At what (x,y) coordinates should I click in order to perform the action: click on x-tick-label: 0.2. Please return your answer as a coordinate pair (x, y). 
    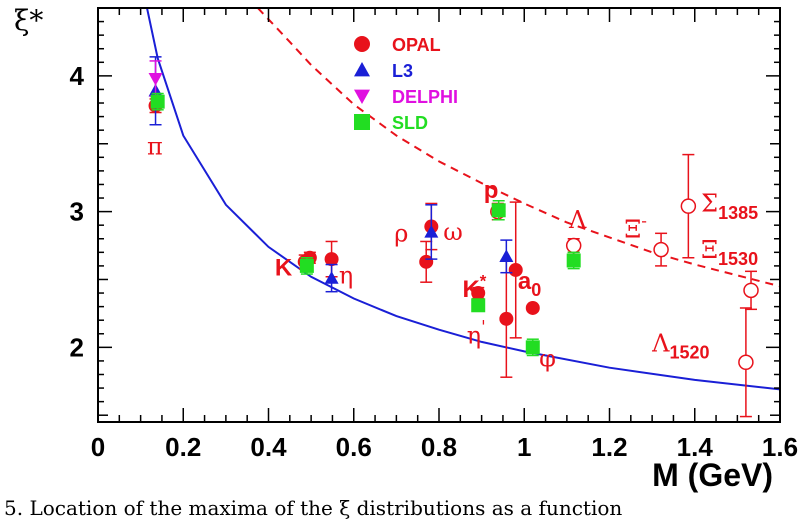
    Looking at the image, I should click on (183, 447).